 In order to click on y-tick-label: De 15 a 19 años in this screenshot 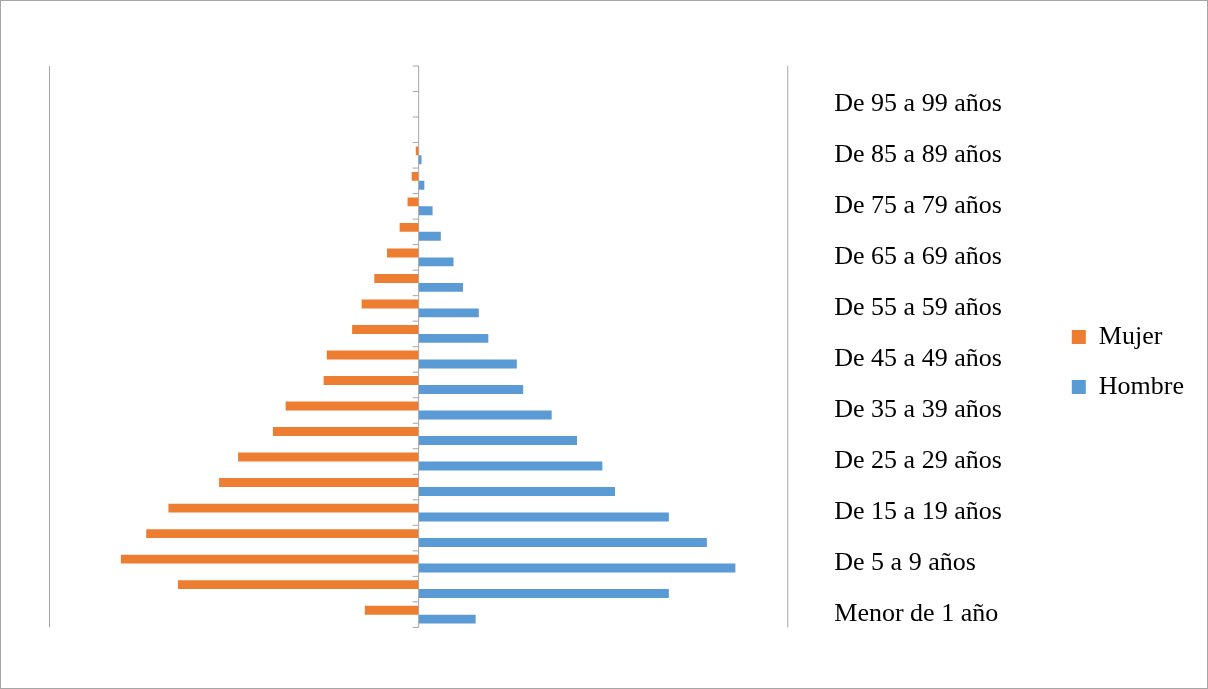, I will do `click(918, 511)`.